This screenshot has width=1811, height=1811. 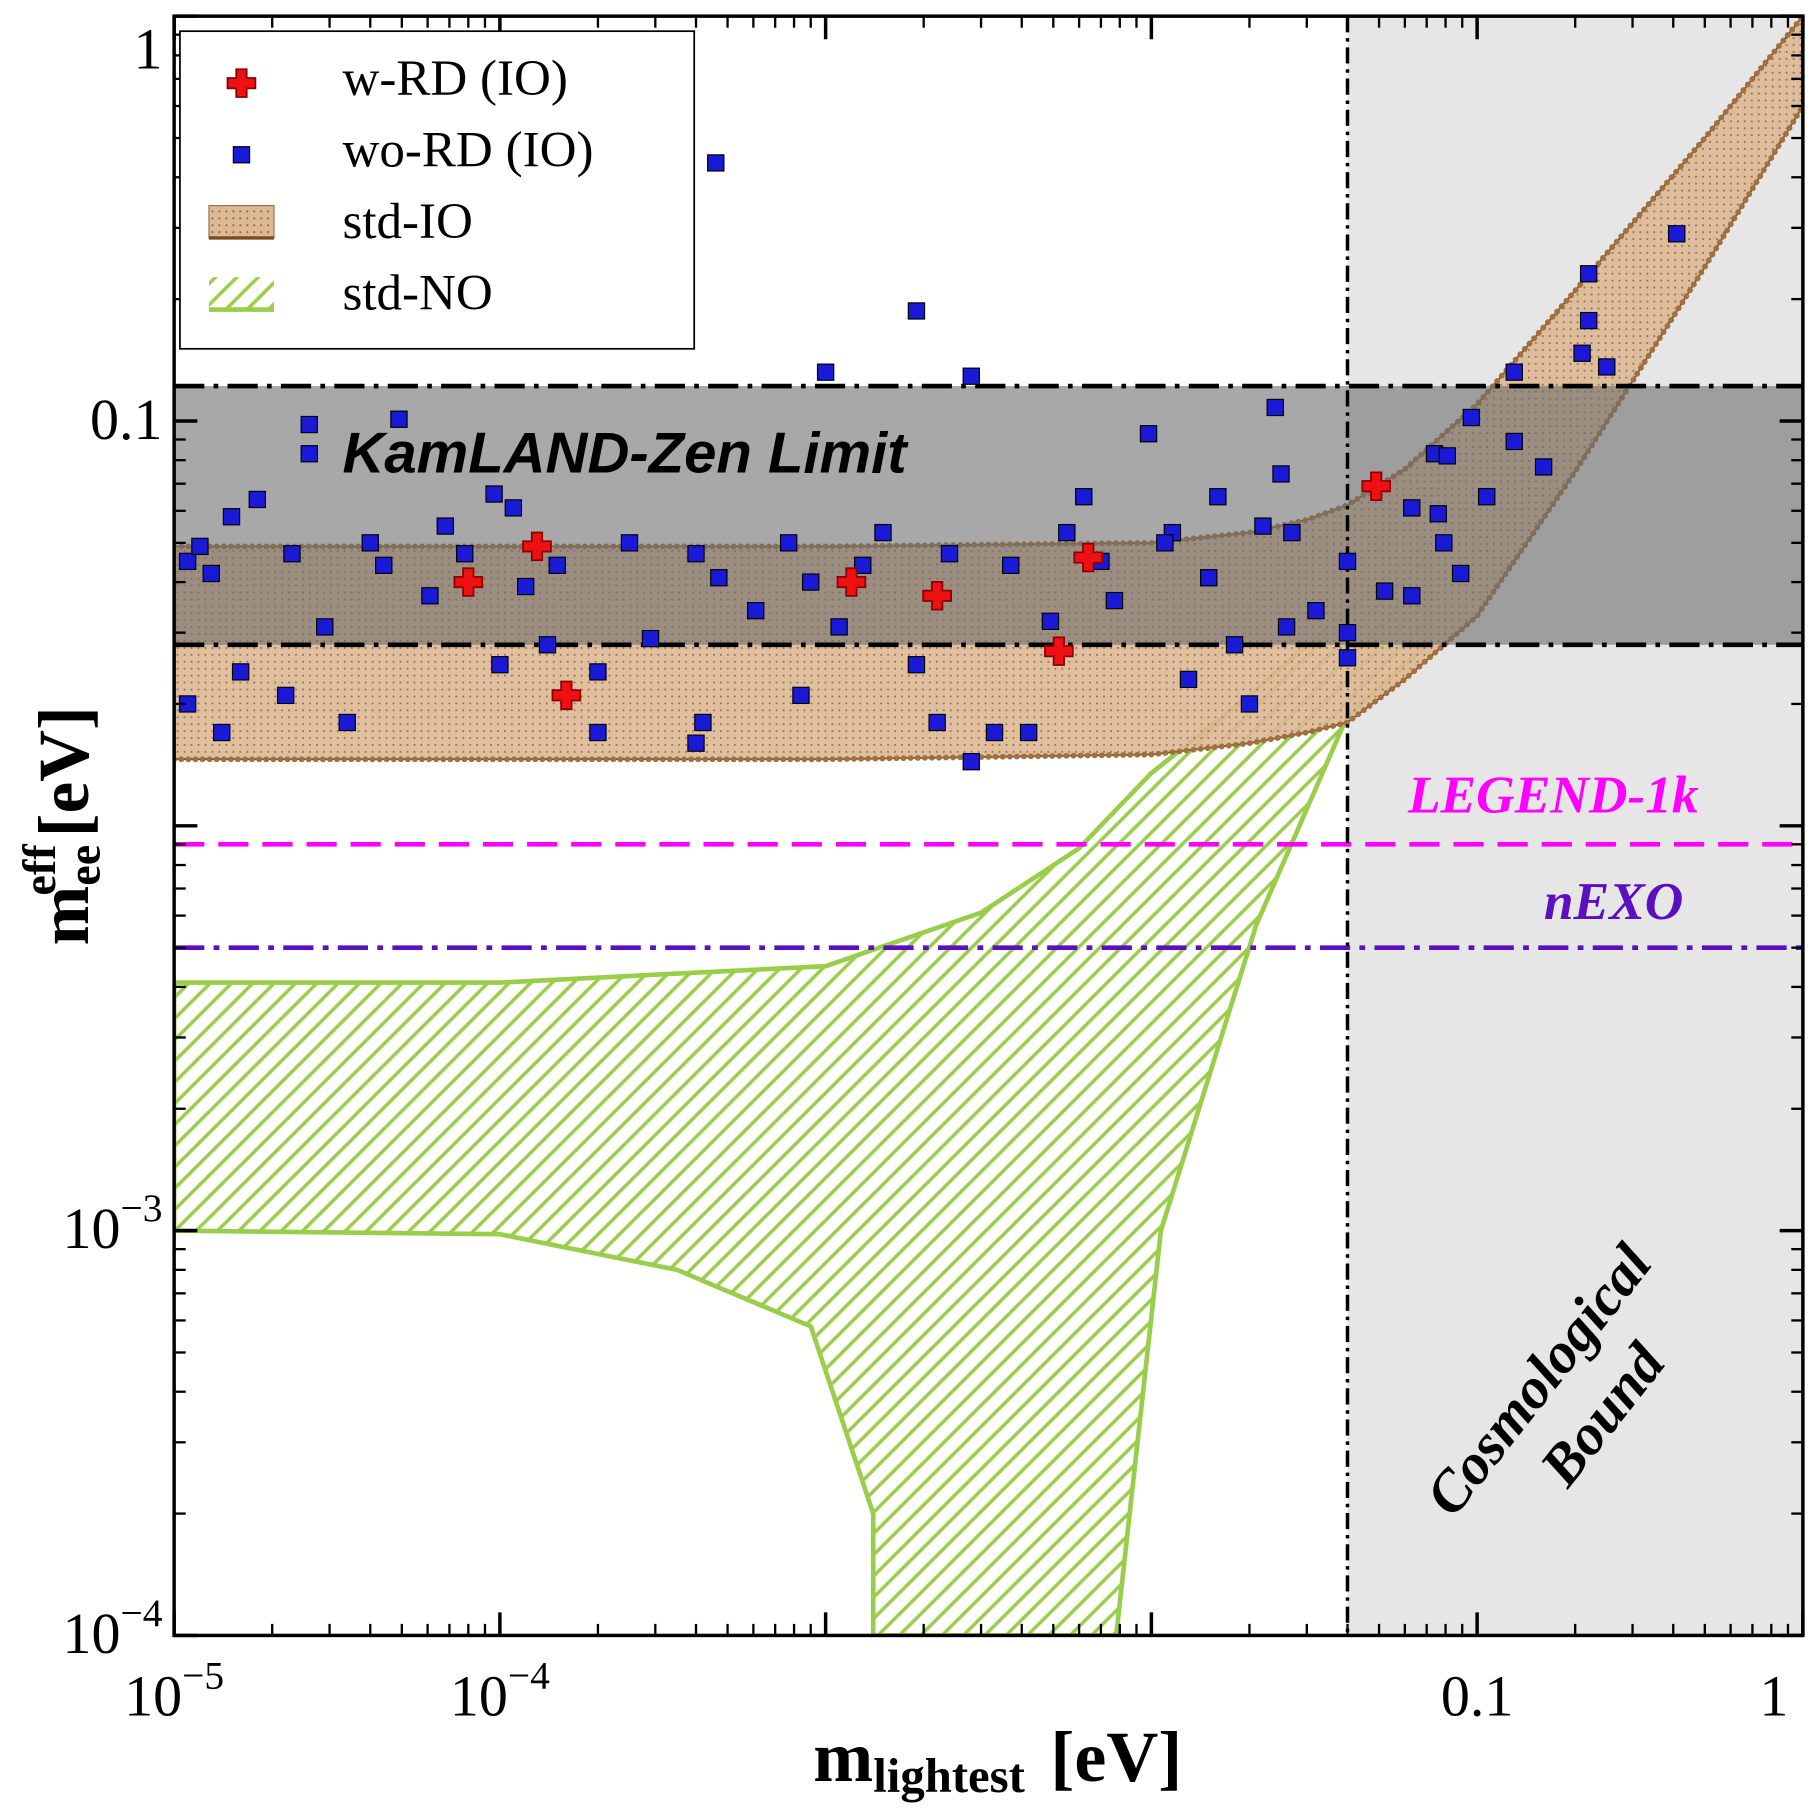 I want to click on x-axis-title: mlightest [eV], so click(x=997, y=1760).